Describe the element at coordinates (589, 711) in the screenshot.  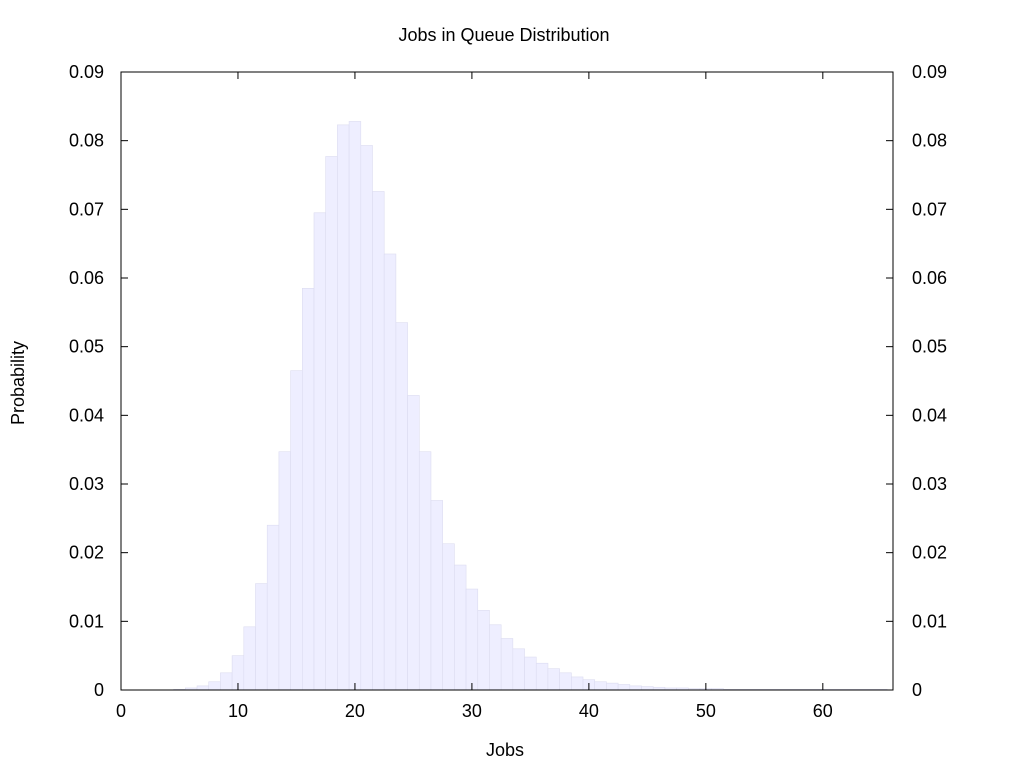
I see `x-tick-label: 40` at that location.